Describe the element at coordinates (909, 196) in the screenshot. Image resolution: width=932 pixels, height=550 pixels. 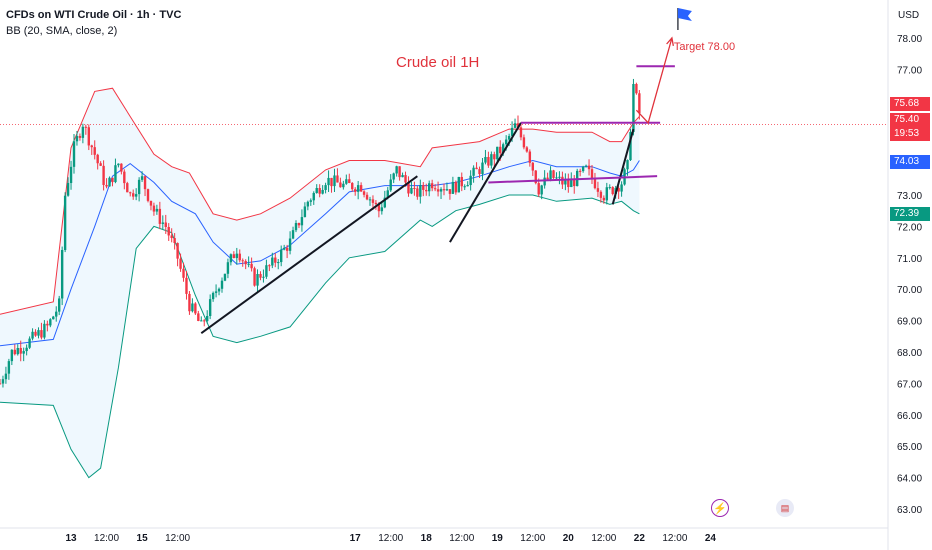
I see `y-tick-label: 73.00` at that location.